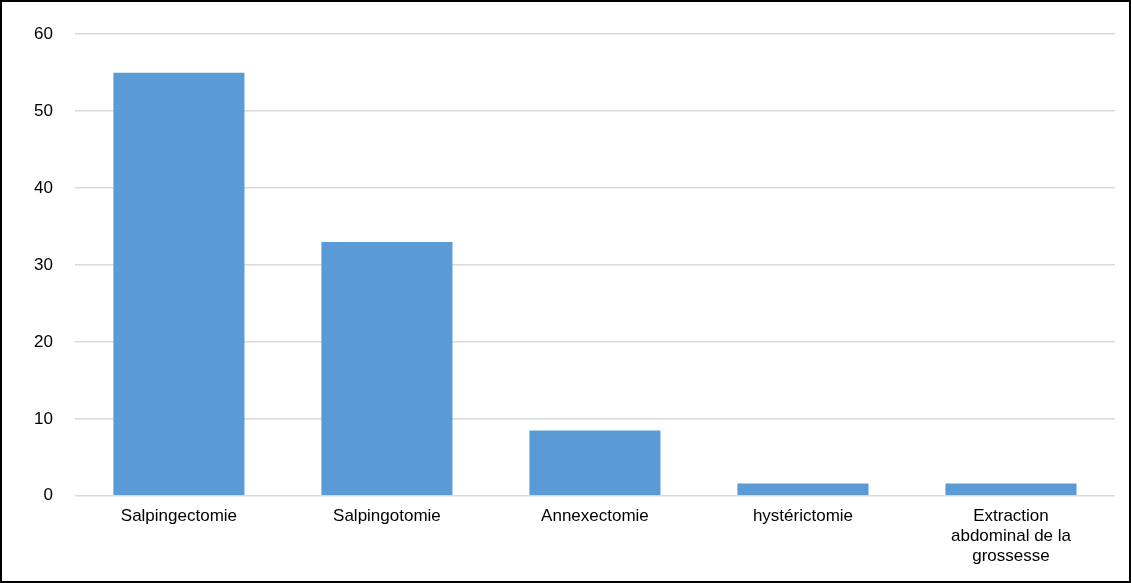 The height and width of the screenshot is (583, 1131). What do you see at coordinates (43, 341) in the screenshot?
I see `y-tick-label: 20` at bounding box center [43, 341].